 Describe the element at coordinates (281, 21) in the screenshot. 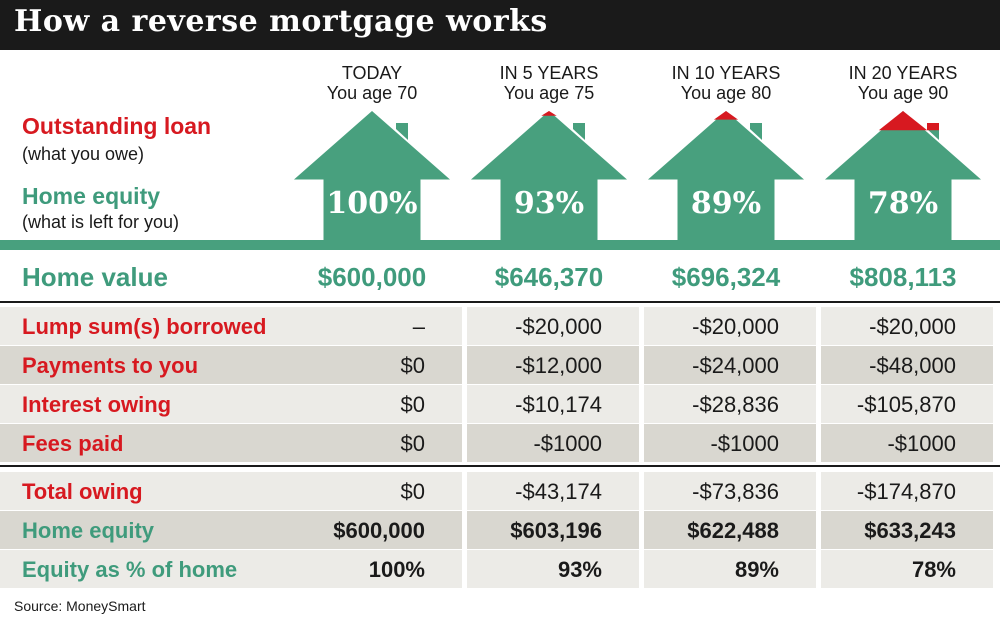

I see `chart-title: How a reverse mortgage works` at that location.